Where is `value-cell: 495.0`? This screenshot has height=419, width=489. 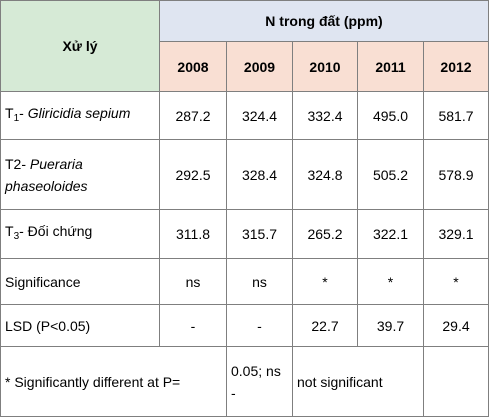
value-cell: 495.0 is located at coordinates (390, 115).